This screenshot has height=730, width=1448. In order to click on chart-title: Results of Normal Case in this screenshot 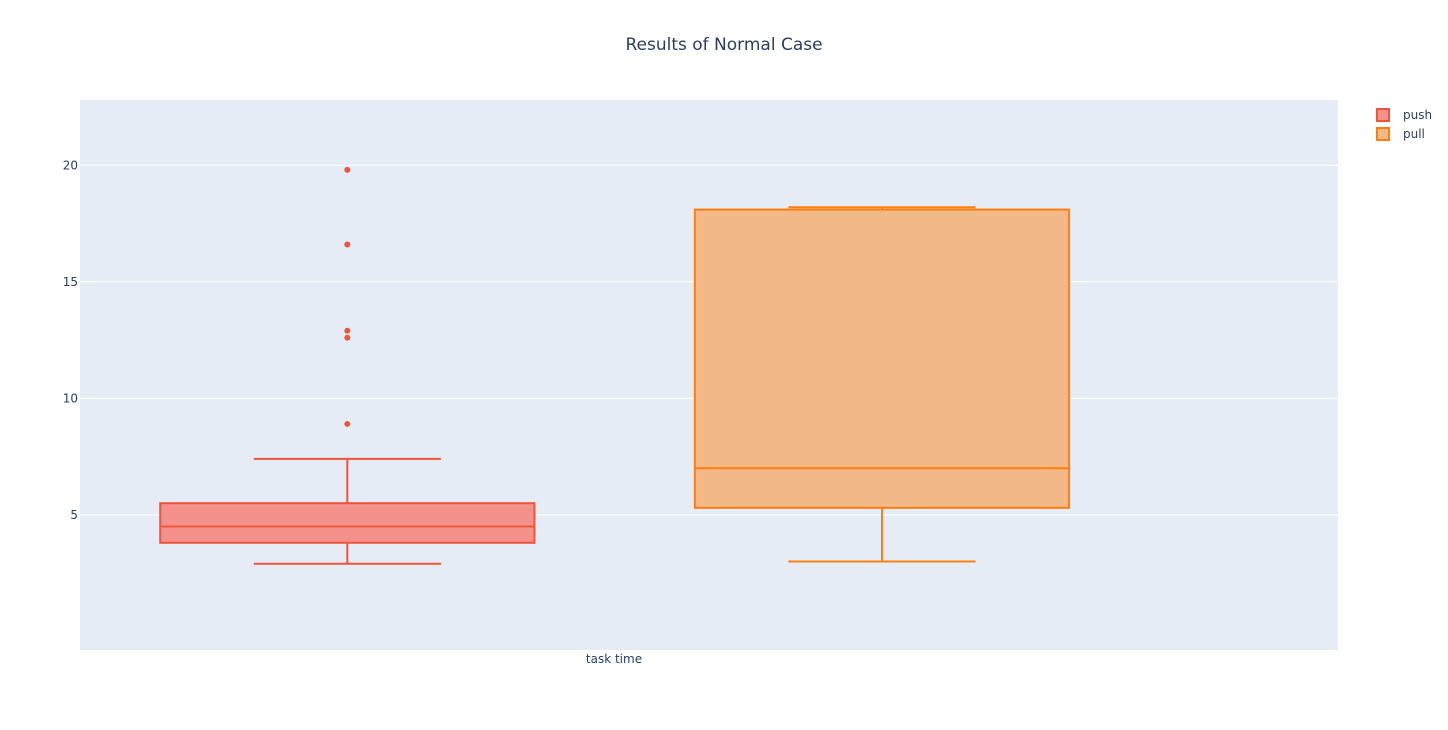, I will do `click(723, 45)`.